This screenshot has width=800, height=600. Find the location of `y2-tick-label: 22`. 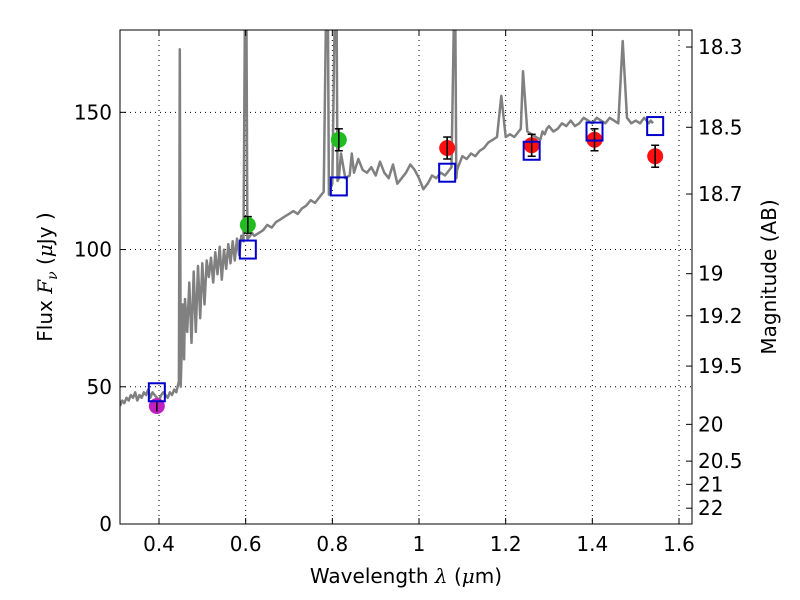

y2-tick-label: 22 is located at coordinates (710, 508).